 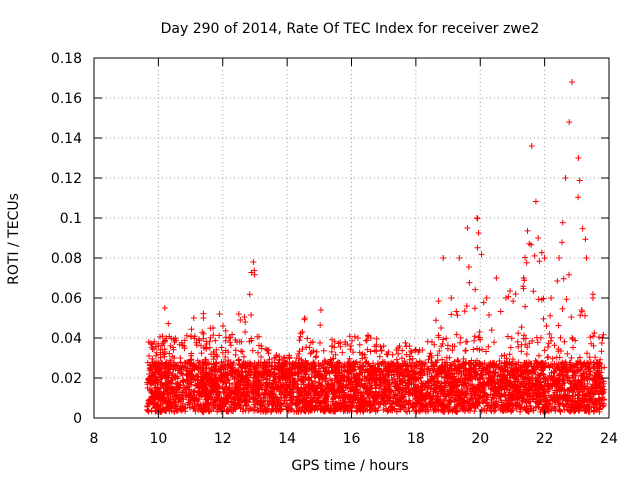 I want to click on x-axis-label: GPS time / hours, so click(x=349, y=466).